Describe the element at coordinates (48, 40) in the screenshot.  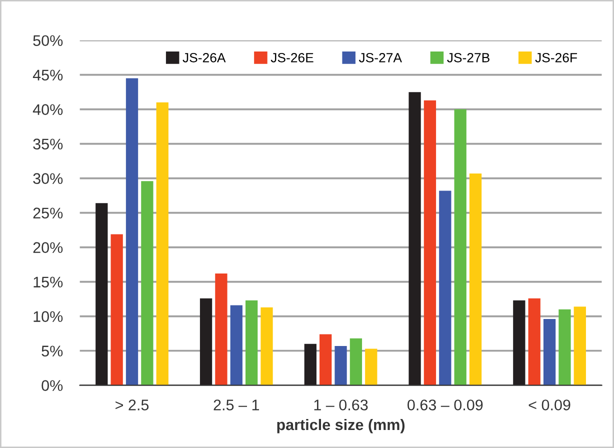
I see `y-tick-label: 50%` at that location.